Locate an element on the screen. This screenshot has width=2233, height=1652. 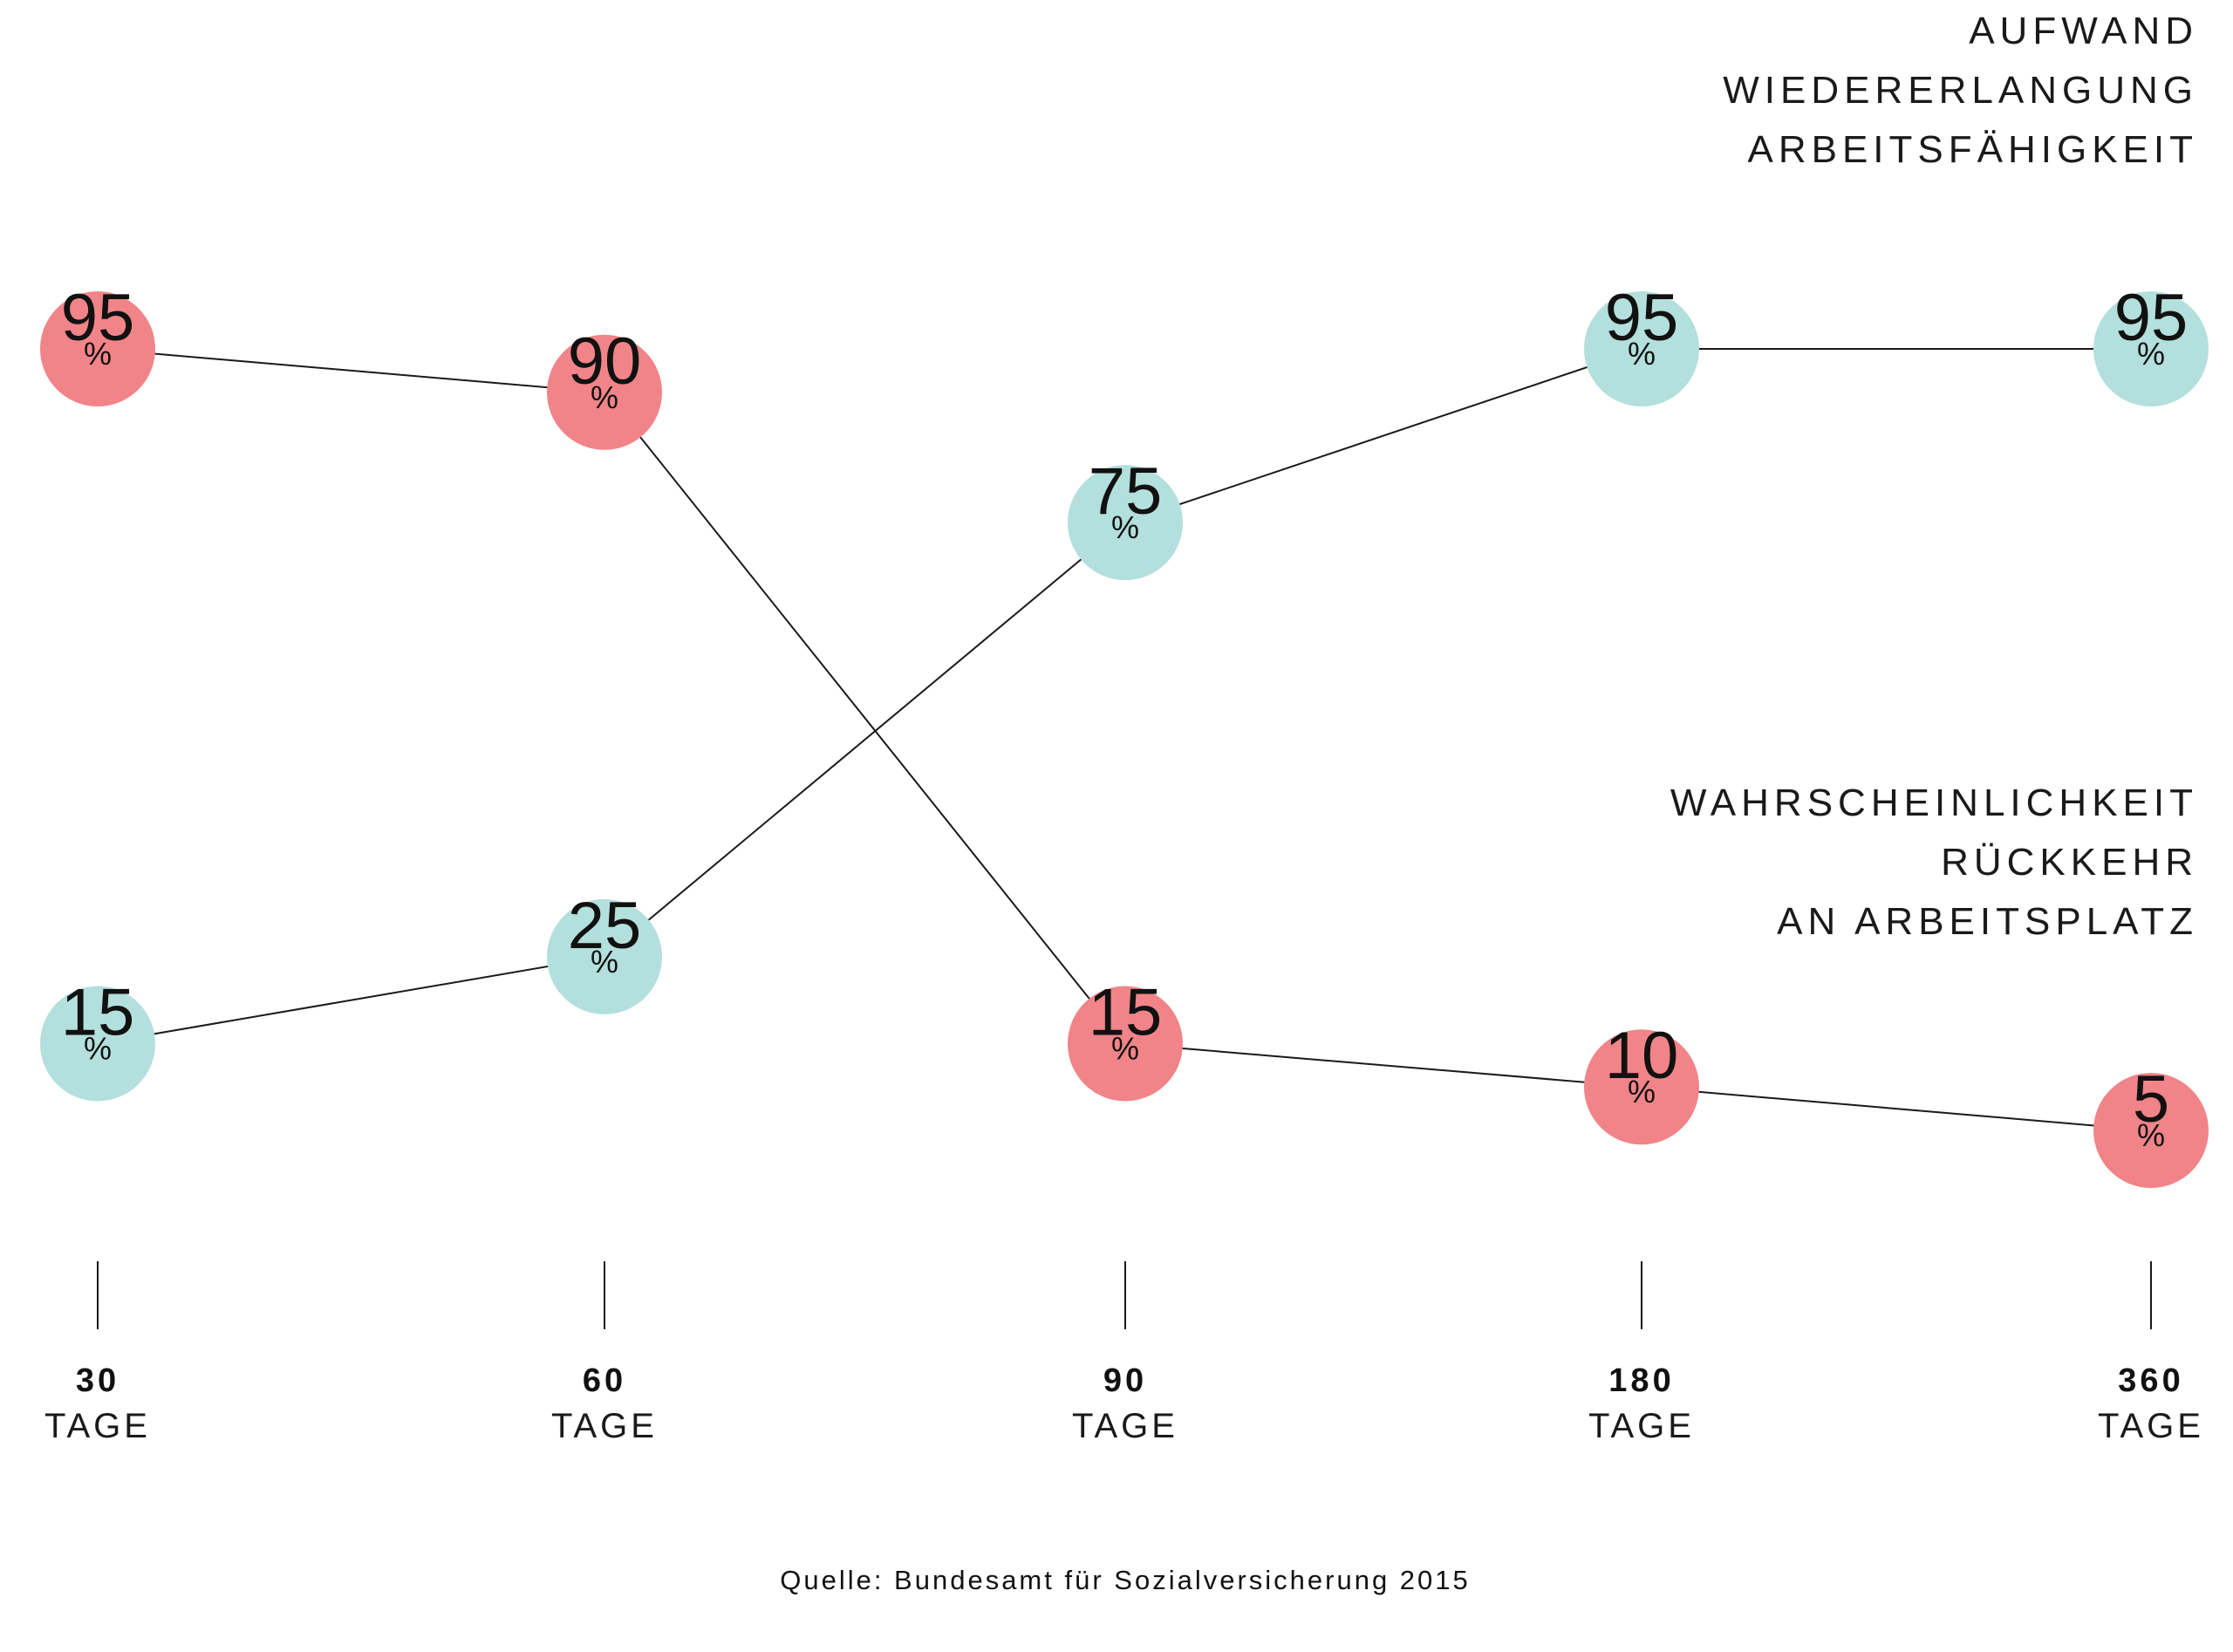
data-label-value: 75 is located at coordinates (1126, 492).